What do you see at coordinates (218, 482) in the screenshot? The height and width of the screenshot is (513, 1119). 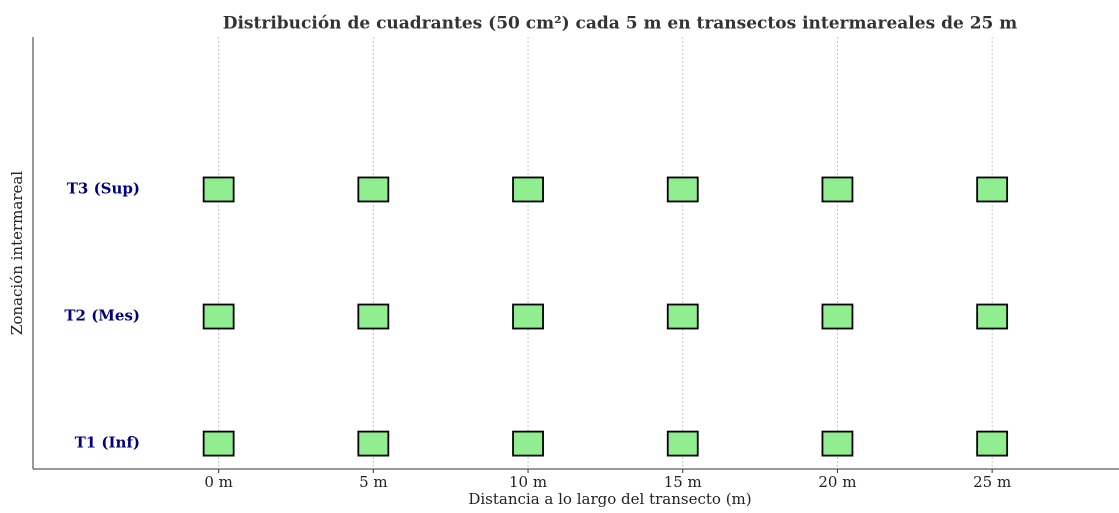 I see `x-tick-label: 0 m` at bounding box center [218, 482].